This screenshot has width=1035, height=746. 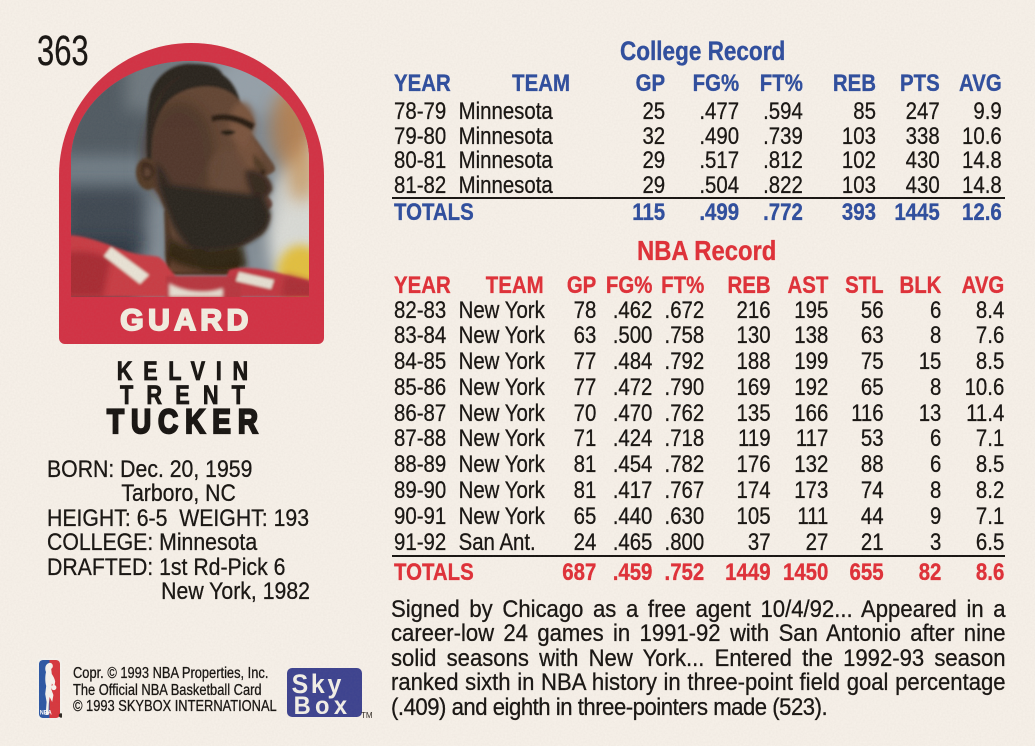 I want to click on svg-text: NBA, so click(x=46, y=713).